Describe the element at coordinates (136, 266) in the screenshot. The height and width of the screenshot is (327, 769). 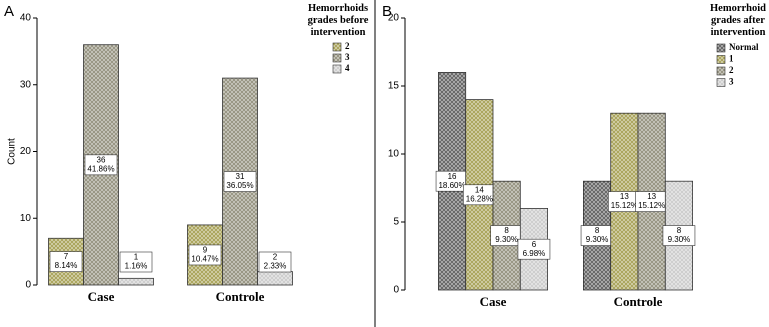
I see `percent-label: 1.16%` at that location.